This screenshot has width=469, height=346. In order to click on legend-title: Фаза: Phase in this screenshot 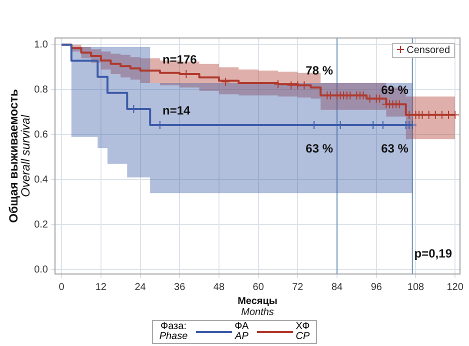, I will do `click(173, 331)`.